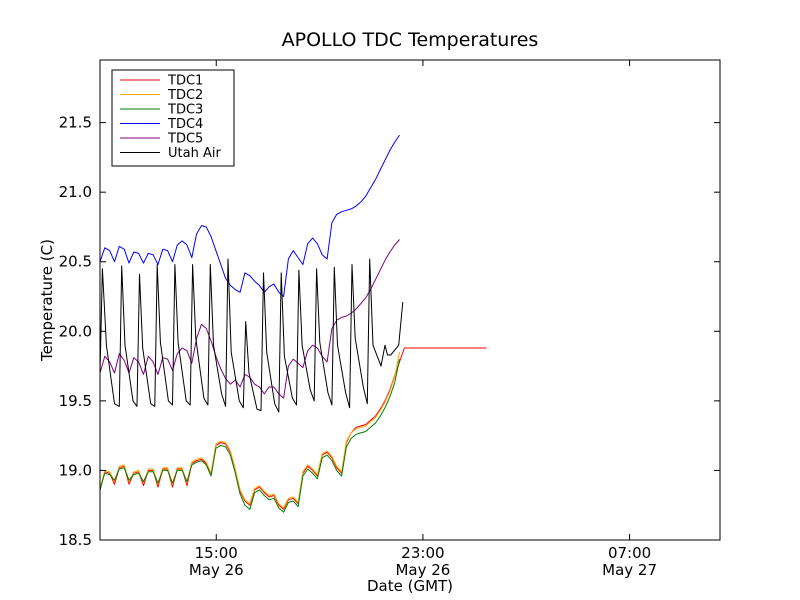  What do you see at coordinates (422, 553) in the screenshot?
I see `x-tick-label-time: 23:00` at bounding box center [422, 553].